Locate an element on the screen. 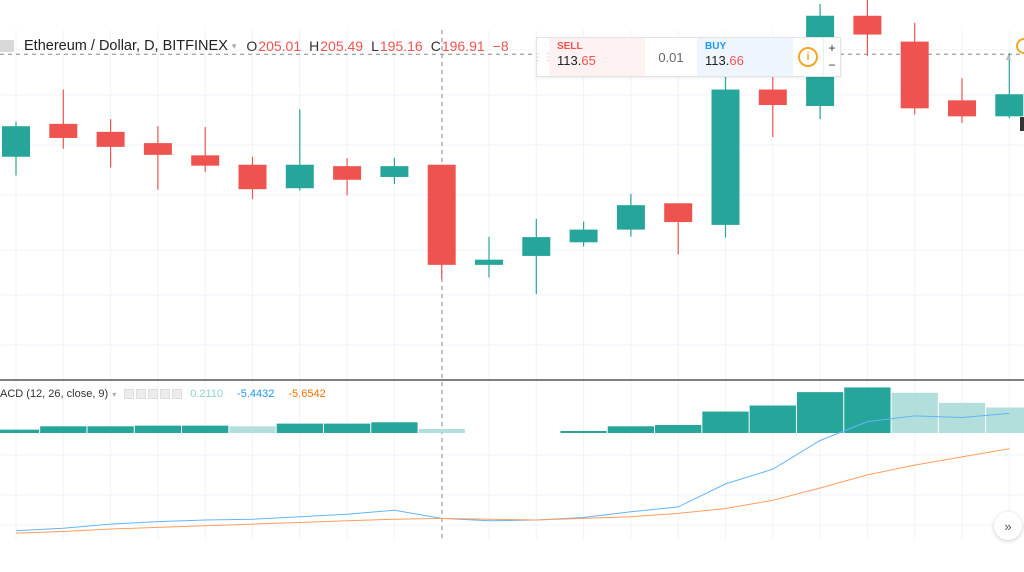  change-value: −8 is located at coordinates (500, 46).